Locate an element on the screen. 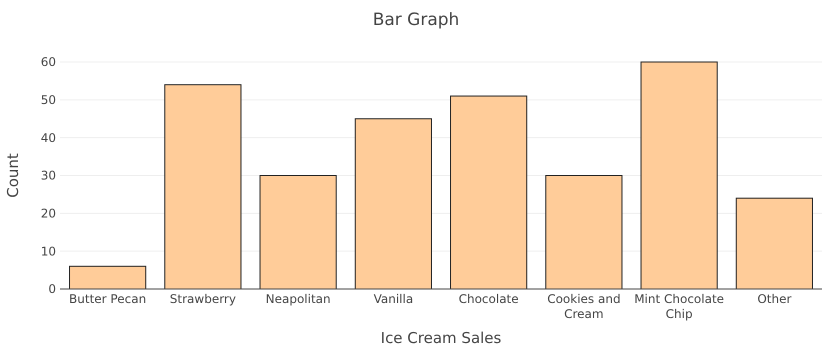  y-tick-label: 0 is located at coordinates (52, 289).